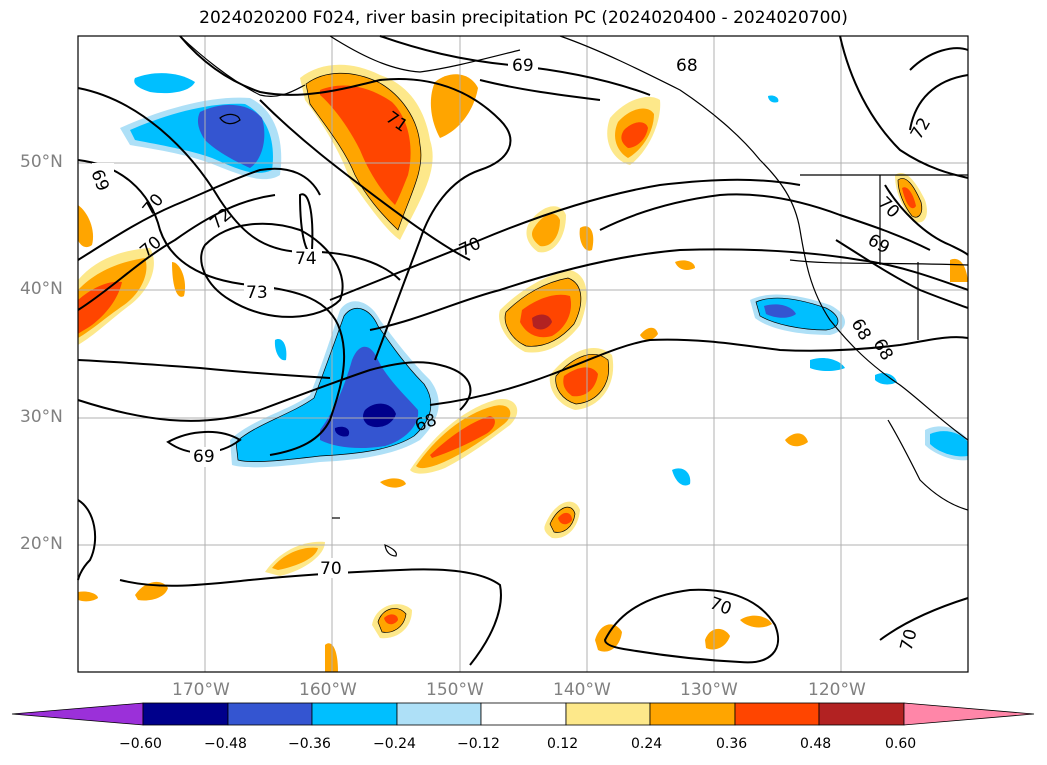 Image resolution: width=1047 pixels, height=765 pixels. What do you see at coordinates (837, 690) in the screenshot?
I see `lon-label: 120°W` at bounding box center [837, 690].